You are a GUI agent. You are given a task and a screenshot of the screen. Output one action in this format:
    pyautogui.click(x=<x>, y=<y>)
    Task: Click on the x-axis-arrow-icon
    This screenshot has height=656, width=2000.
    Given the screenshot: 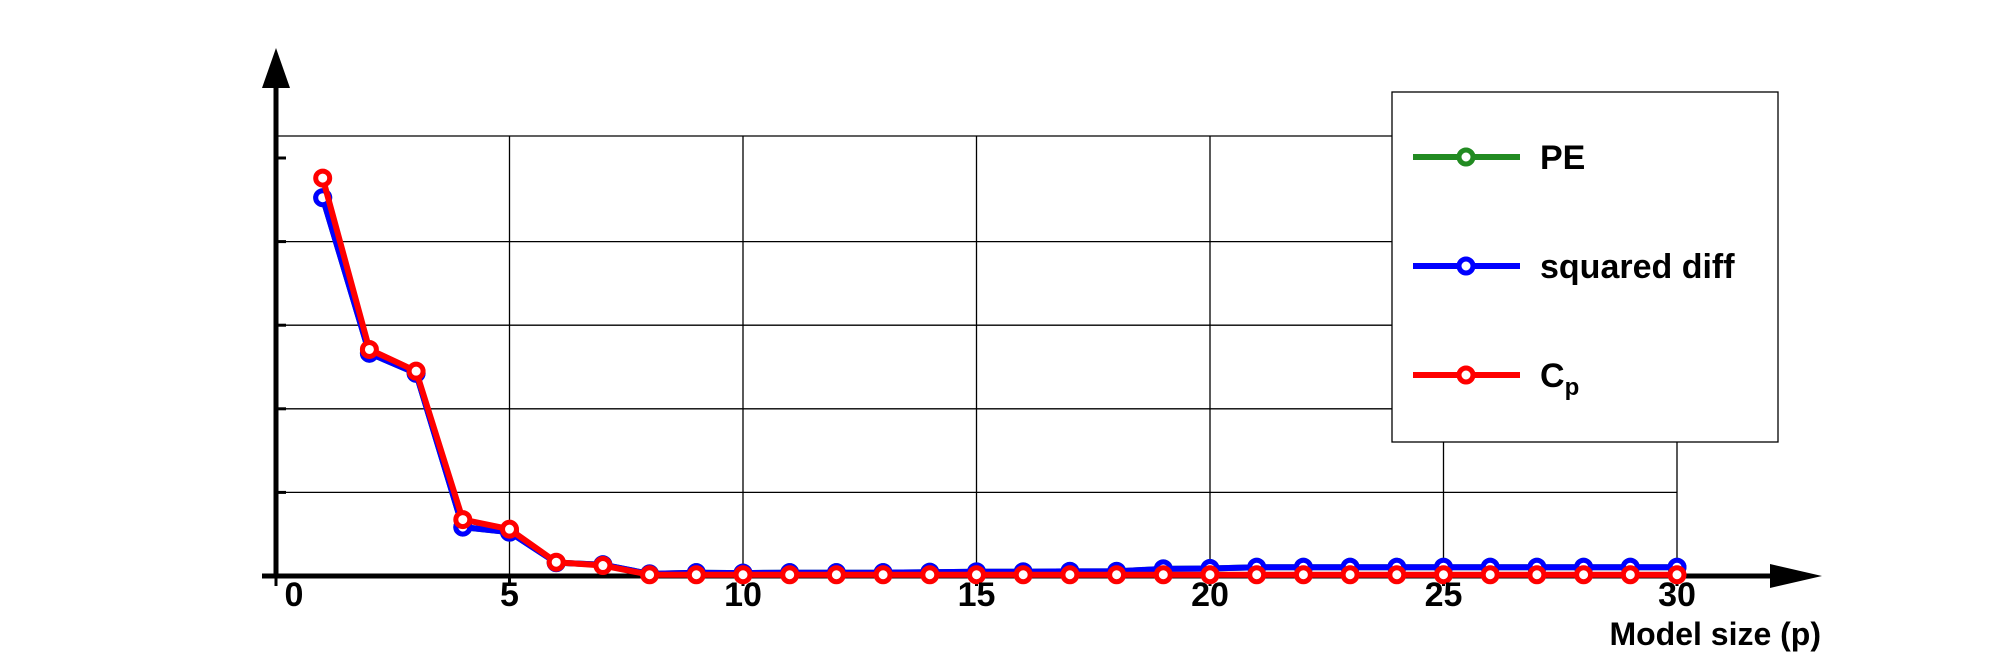 What is the action you would take?
    pyautogui.click(x=1796, y=576)
    